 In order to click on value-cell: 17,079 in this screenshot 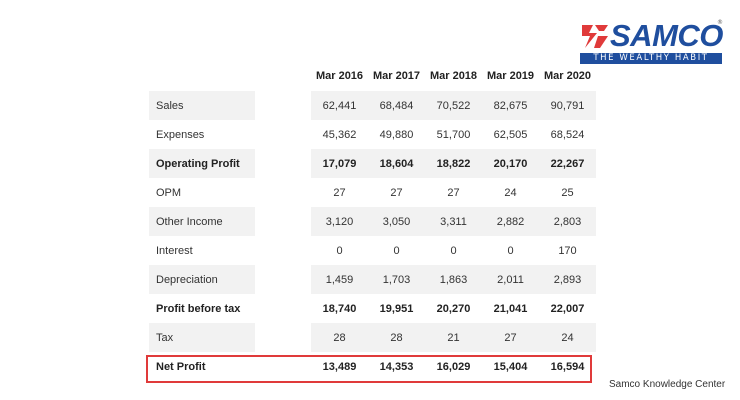, I will do `click(339, 163)`.